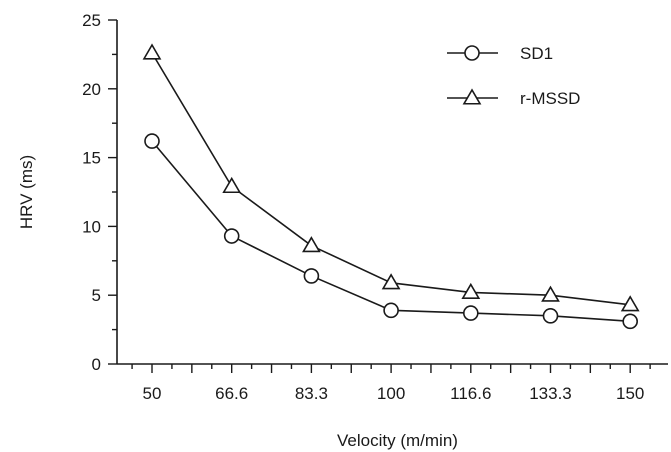 This screenshot has width=671, height=452. I want to click on legend-item: SD1, so click(500, 53).